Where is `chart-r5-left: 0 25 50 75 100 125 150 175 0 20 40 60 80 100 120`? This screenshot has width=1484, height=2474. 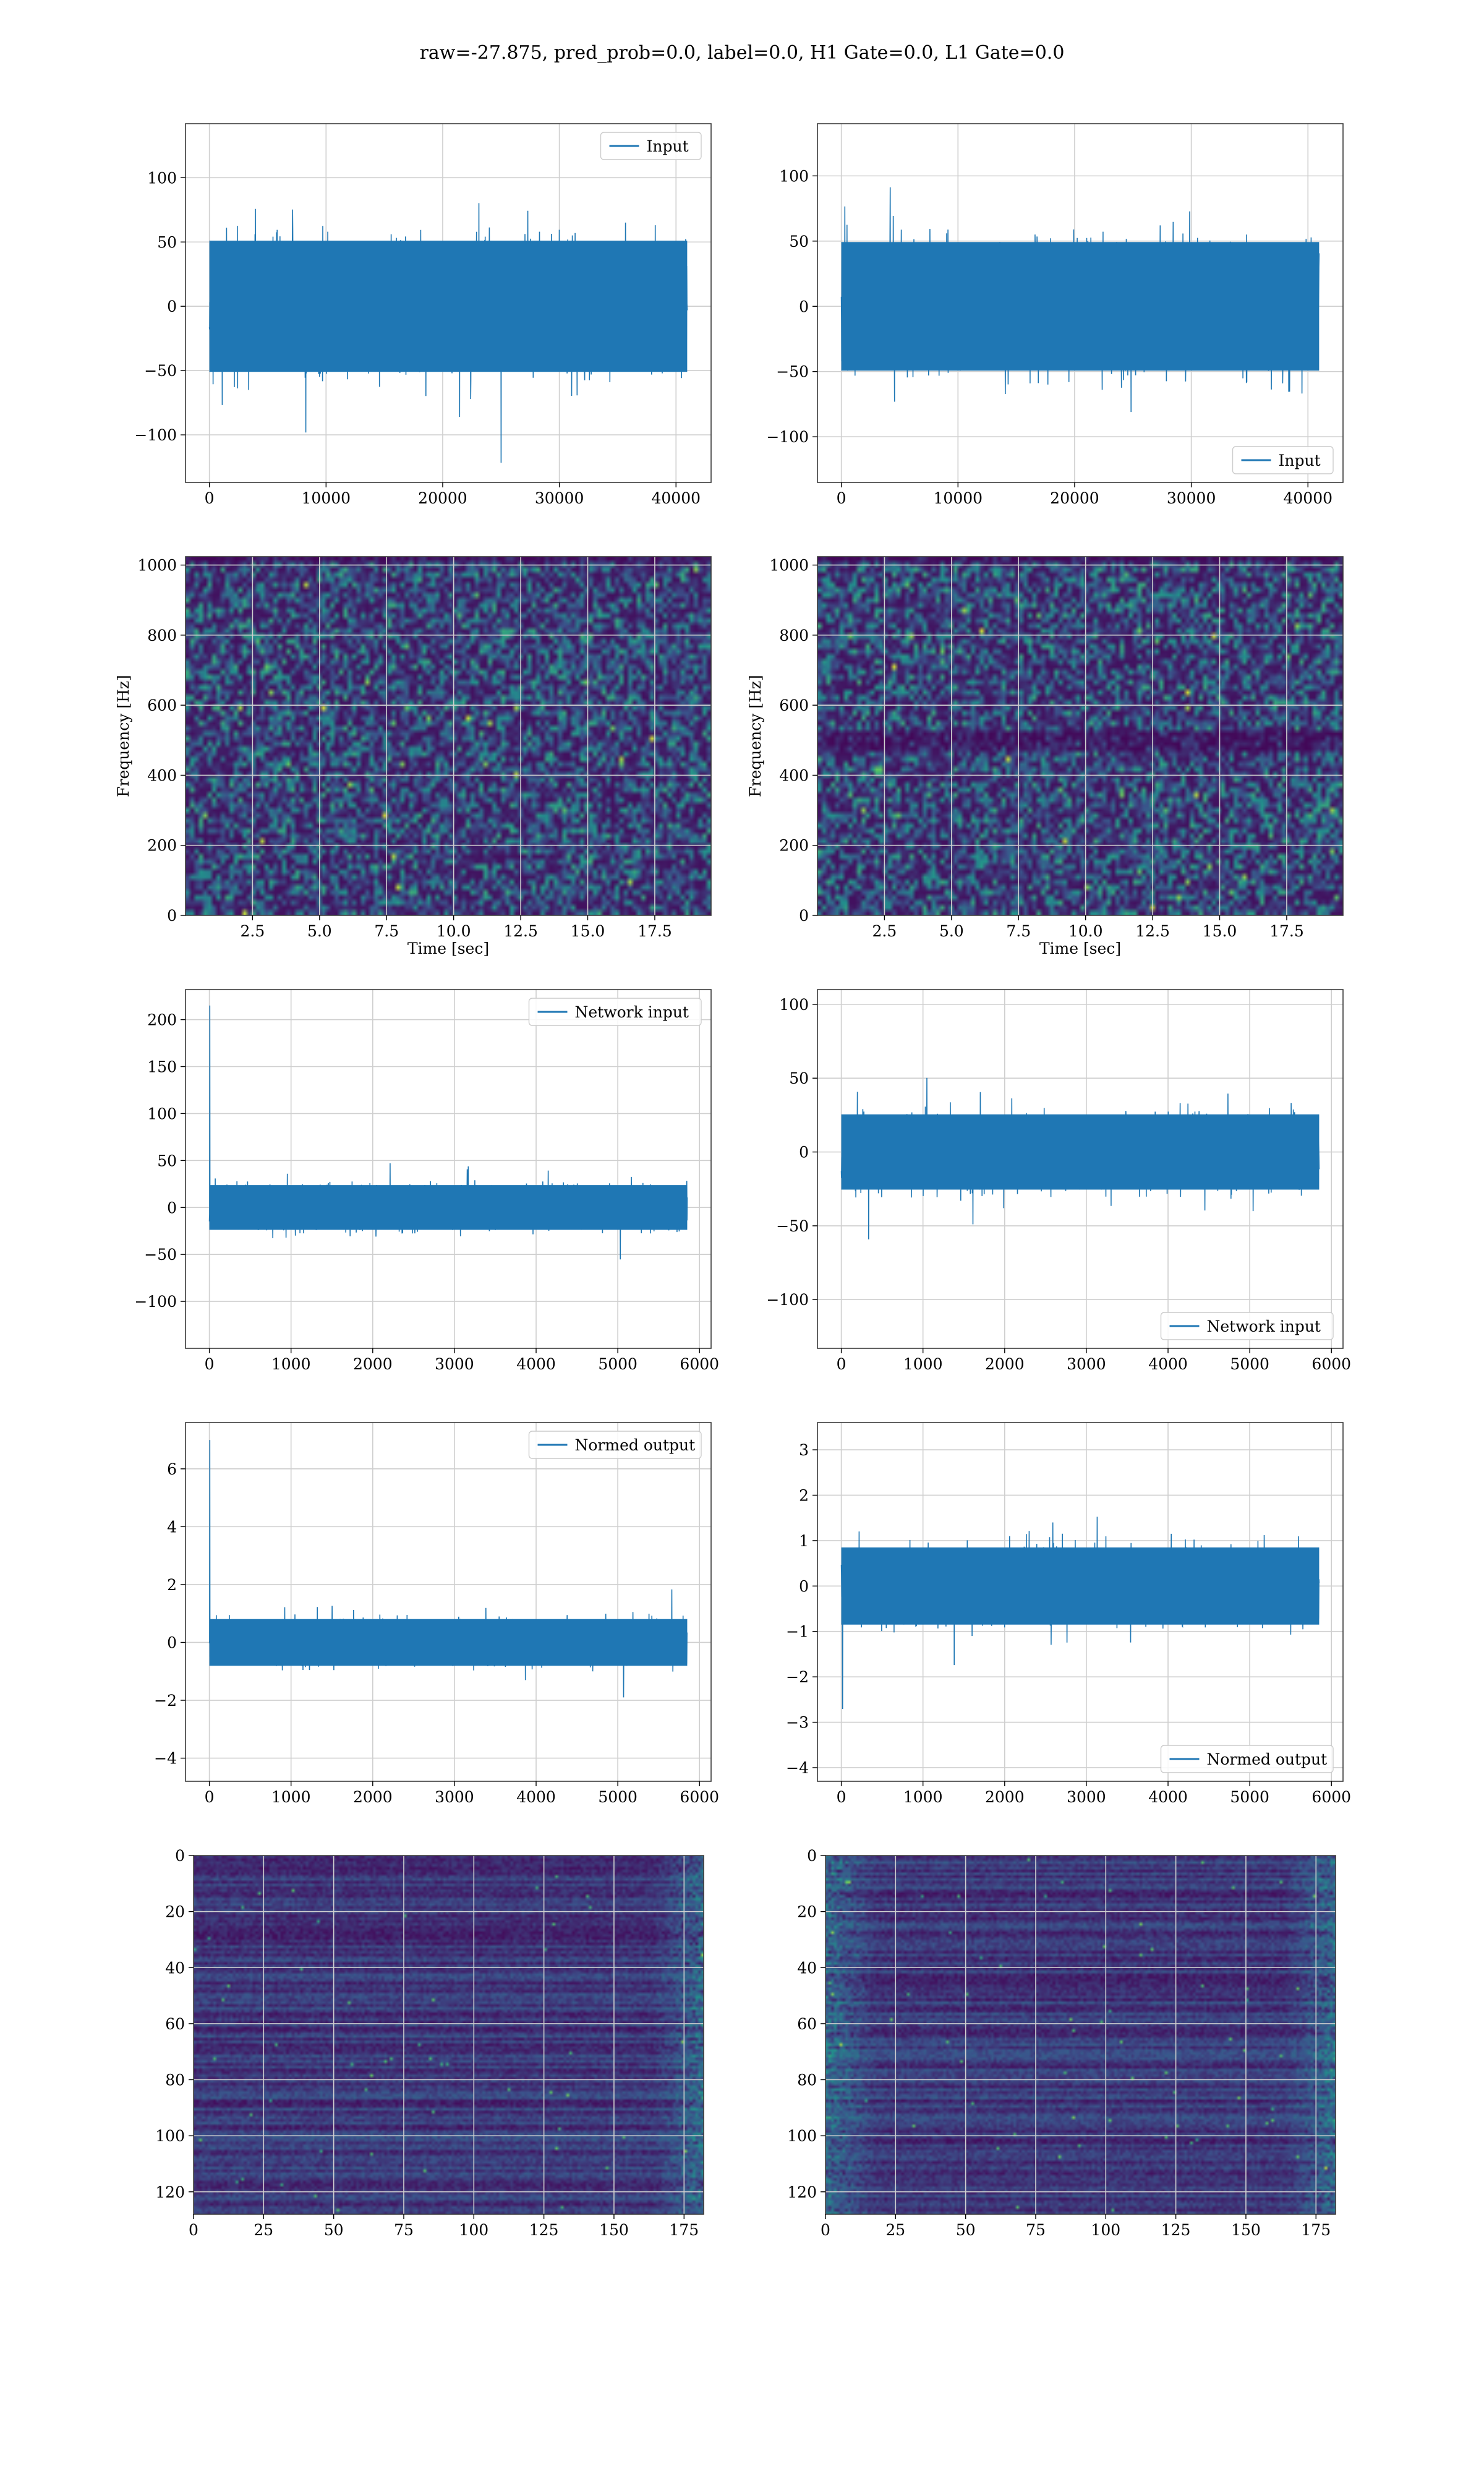
chart-r5-left: 0 25 50 75 100 125 150 175 0 20 40 60 80 100 120 is located at coordinates (429, 2043).